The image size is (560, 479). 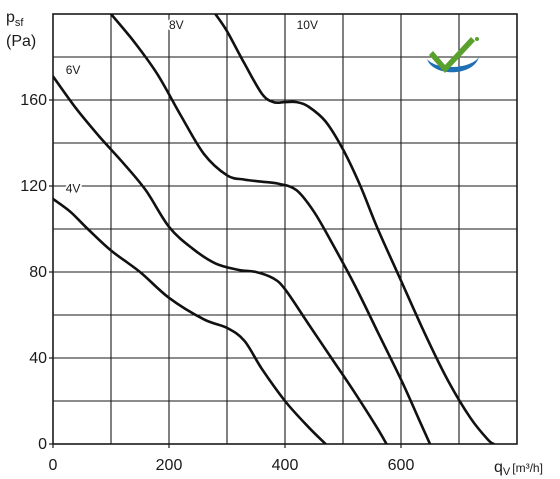 I want to click on y-axis-label-sub: sf, so click(x=20, y=23).